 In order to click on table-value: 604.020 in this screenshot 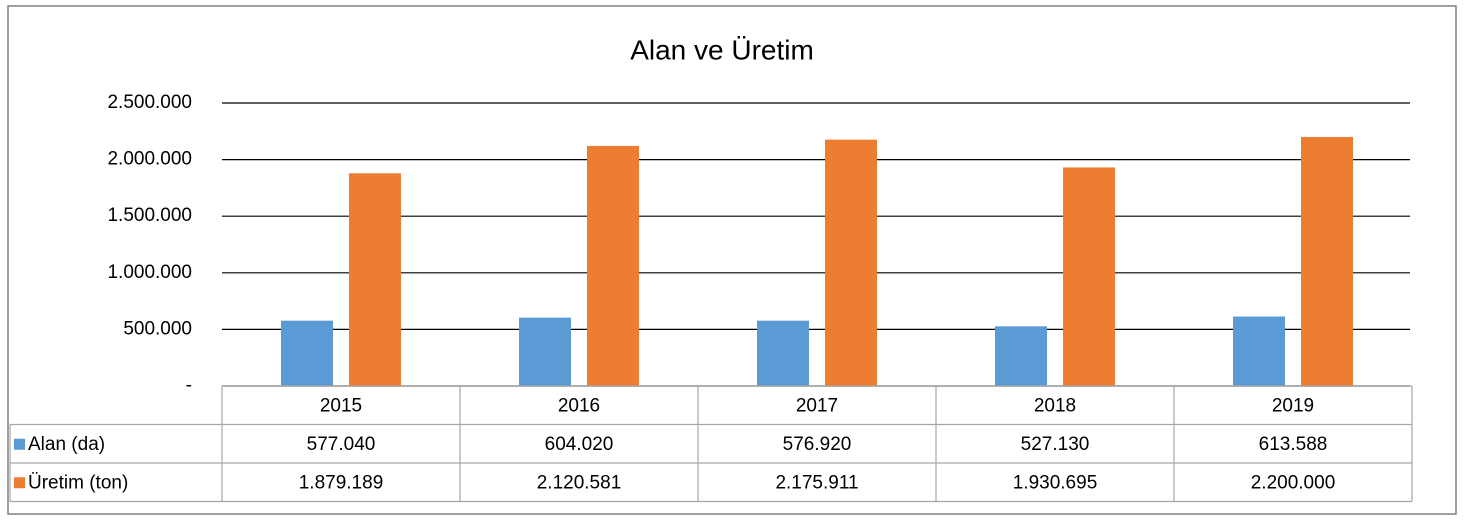, I will do `click(579, 444)`.